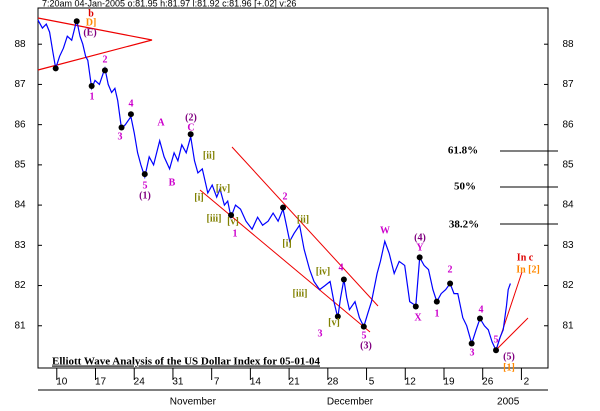 This screenshot has height=411, width=600. Describe the element at coordinates (191, 117) in the screenshot. I see `wave-label: (2)` at that location.